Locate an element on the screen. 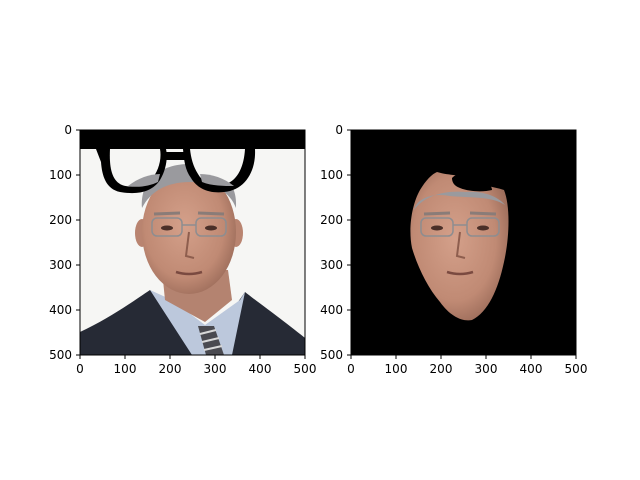 This screenshot has width=640, height=480. suit-jacket is located at coordinates (146, 322).